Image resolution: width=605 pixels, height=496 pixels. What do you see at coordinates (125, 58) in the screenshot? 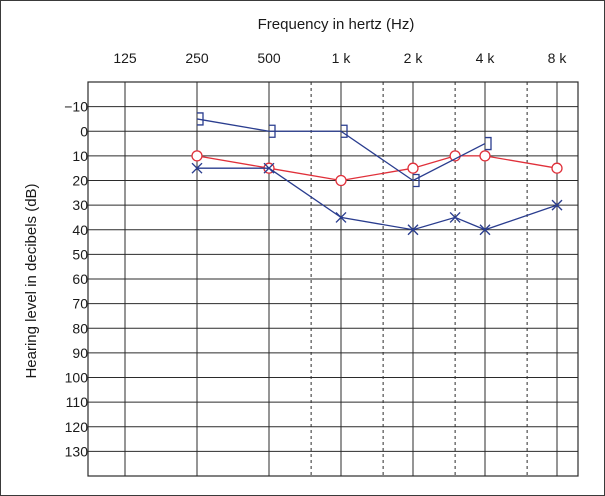
I see `x-tick-label: 125` at bounding box center [125, 58].